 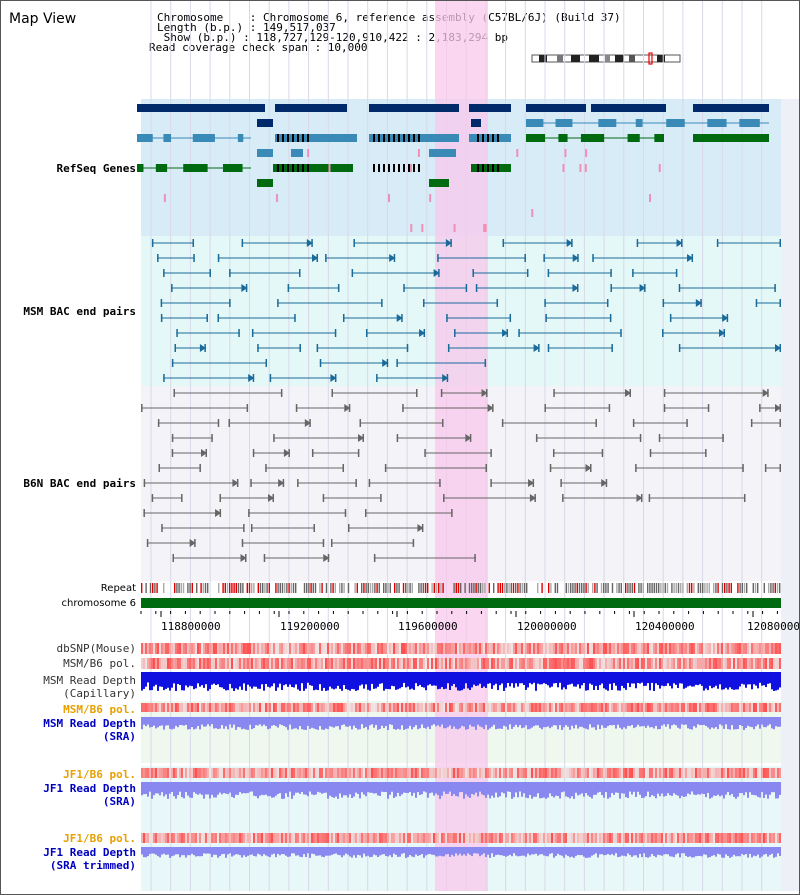 I want to click on chromosome-ideogram, so click(x=400, y=36).